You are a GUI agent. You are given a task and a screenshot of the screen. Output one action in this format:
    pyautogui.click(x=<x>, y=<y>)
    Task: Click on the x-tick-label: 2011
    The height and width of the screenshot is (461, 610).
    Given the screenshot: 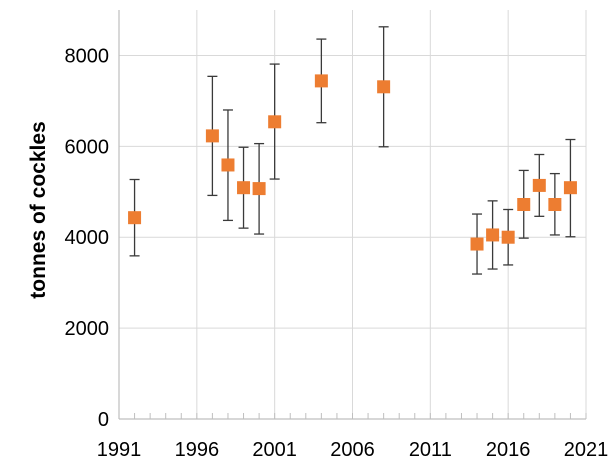 What is the action you would take?
    pyautogui.click(x=430, y=450)
    